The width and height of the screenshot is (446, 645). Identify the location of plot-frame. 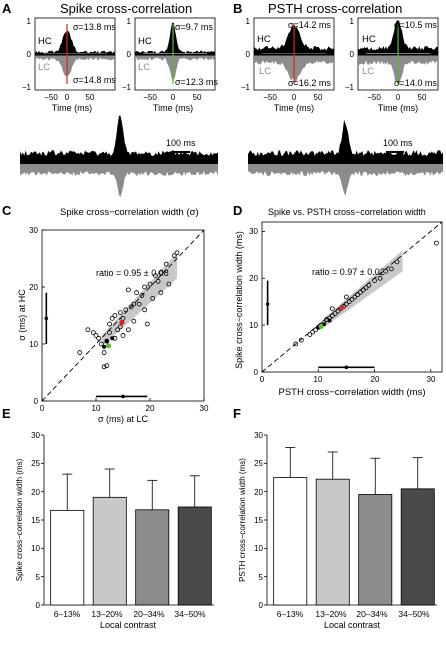
(352, 297).